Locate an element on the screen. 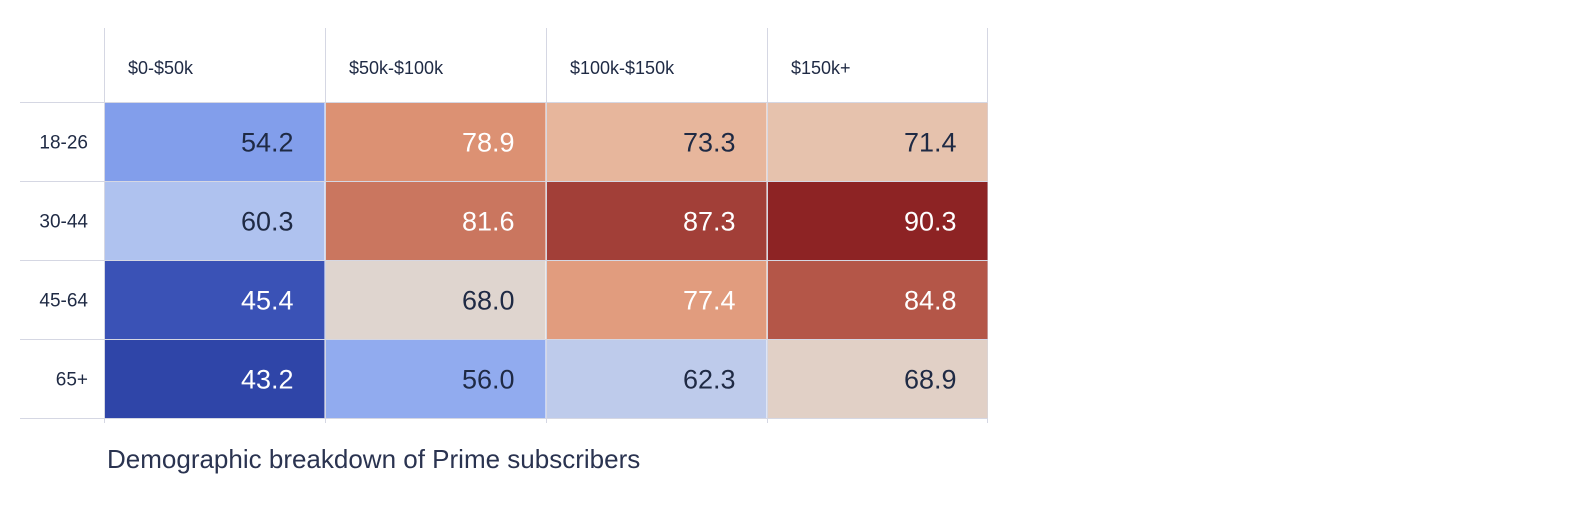  column-labels: $0-$50k $50k-$100k $100k-$150k $150k+ is located at coordinates (489, 68).